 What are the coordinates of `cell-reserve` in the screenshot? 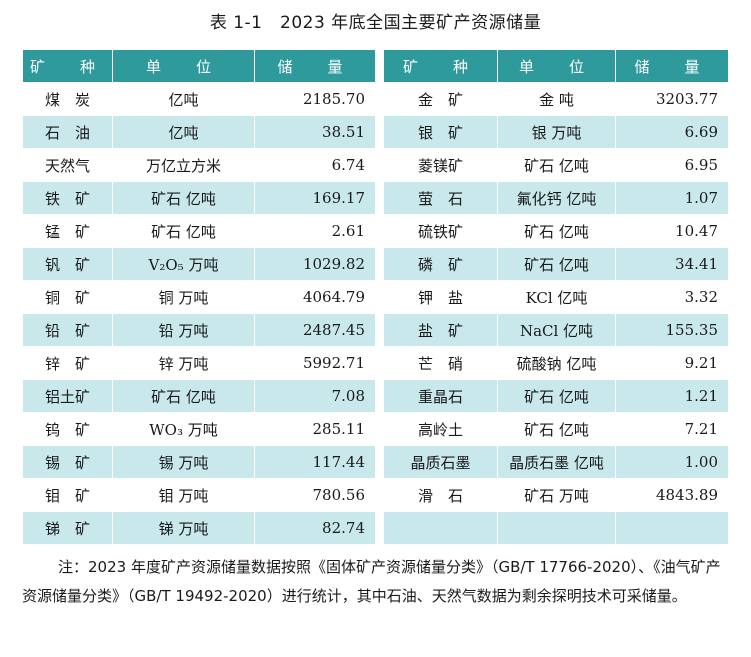 It's located at (672, 528).